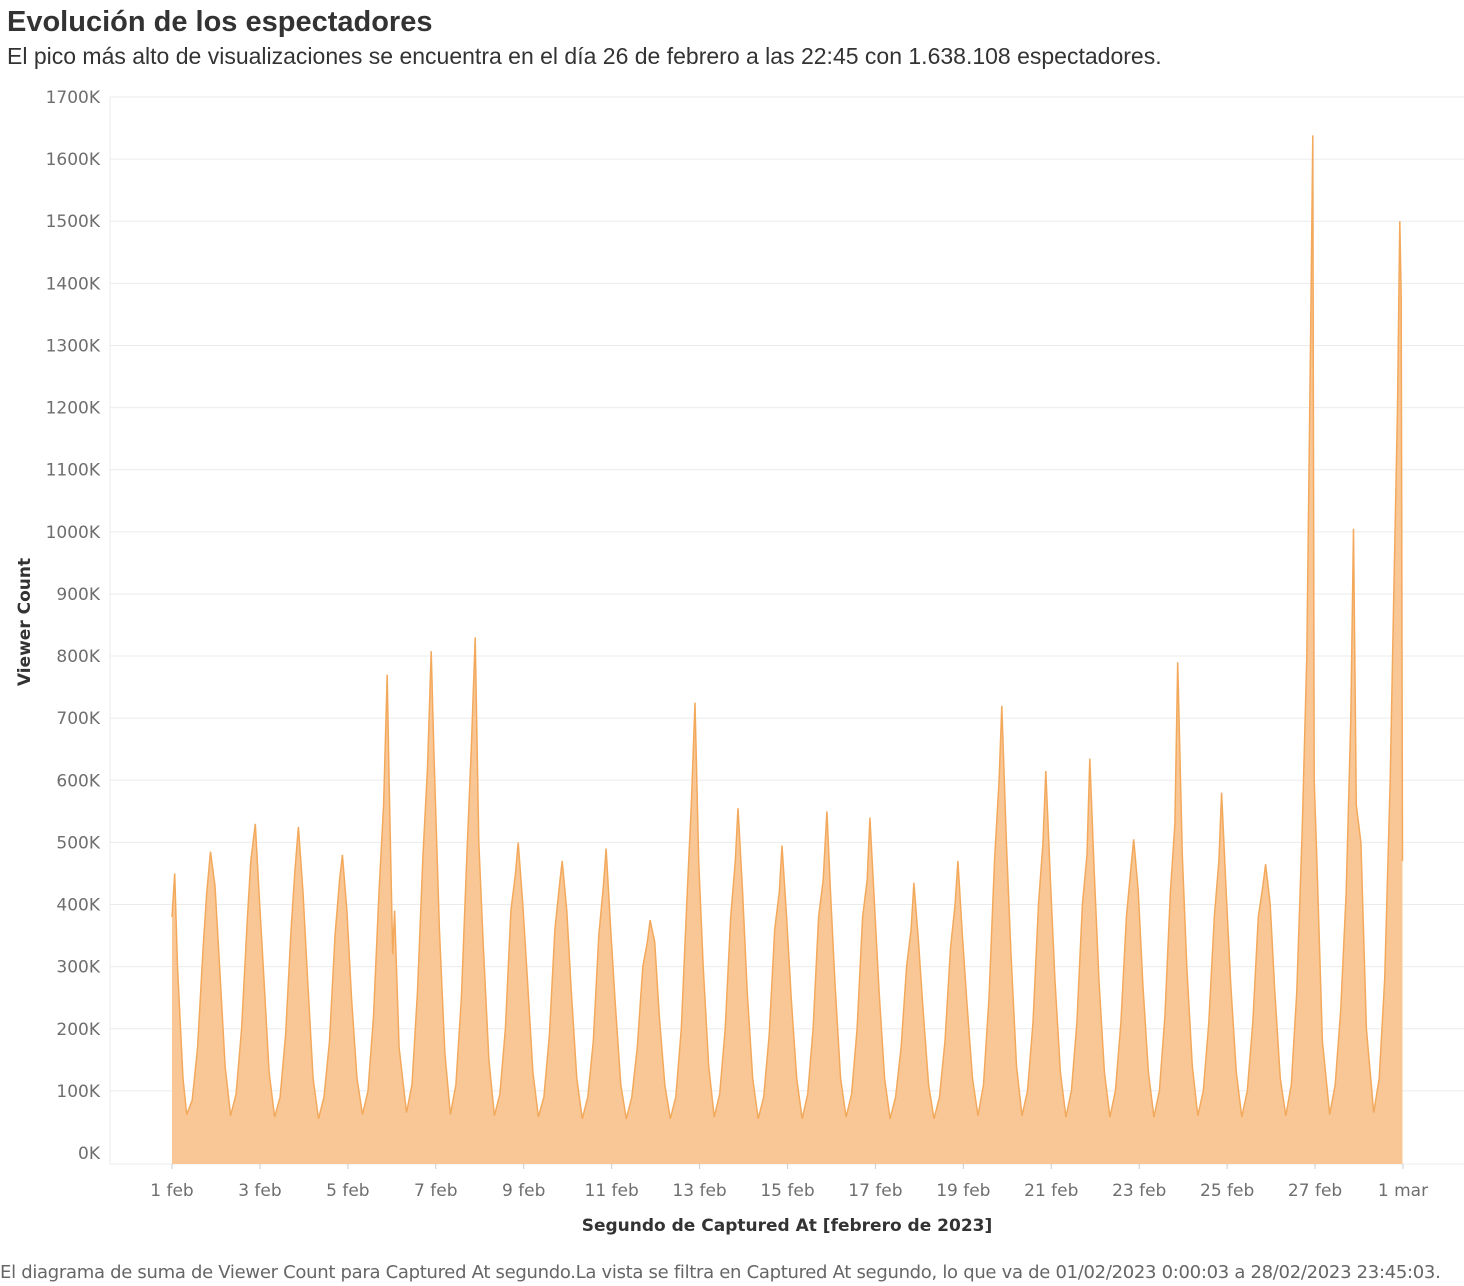 The image size is (1464, 1286). Describe the element at coordinates (73, 533) in the screenshot. I see `y-tick-label: 1000K` at that location.